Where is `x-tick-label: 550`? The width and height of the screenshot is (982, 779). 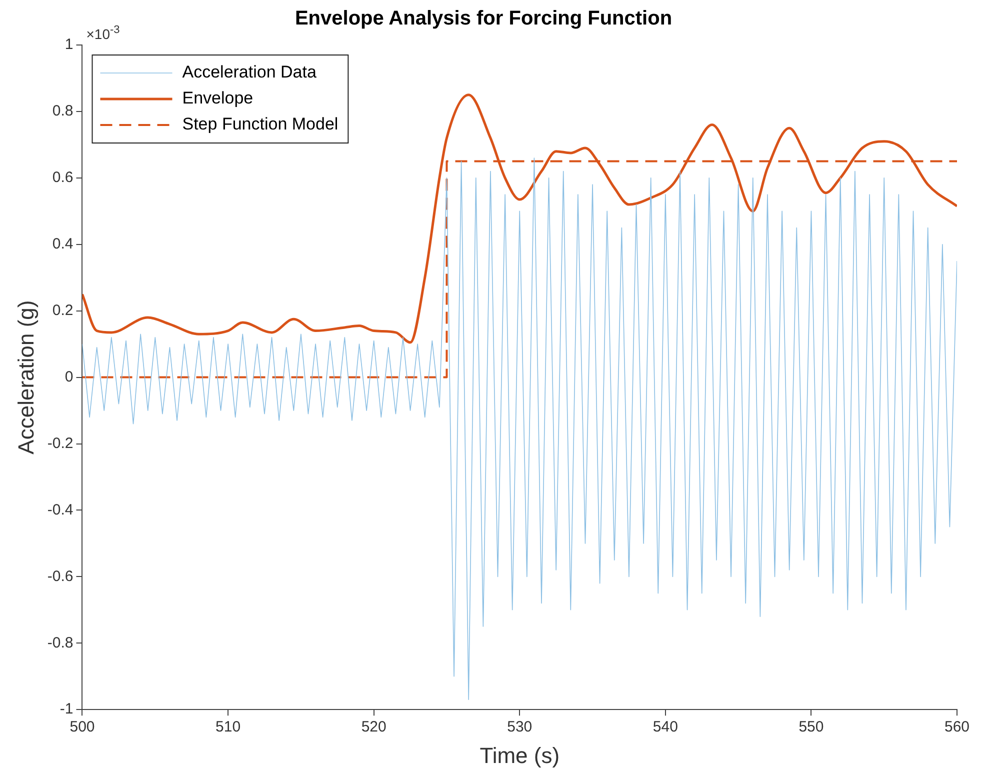
x-tick-label: 550 is located at coordinates (811, 727).